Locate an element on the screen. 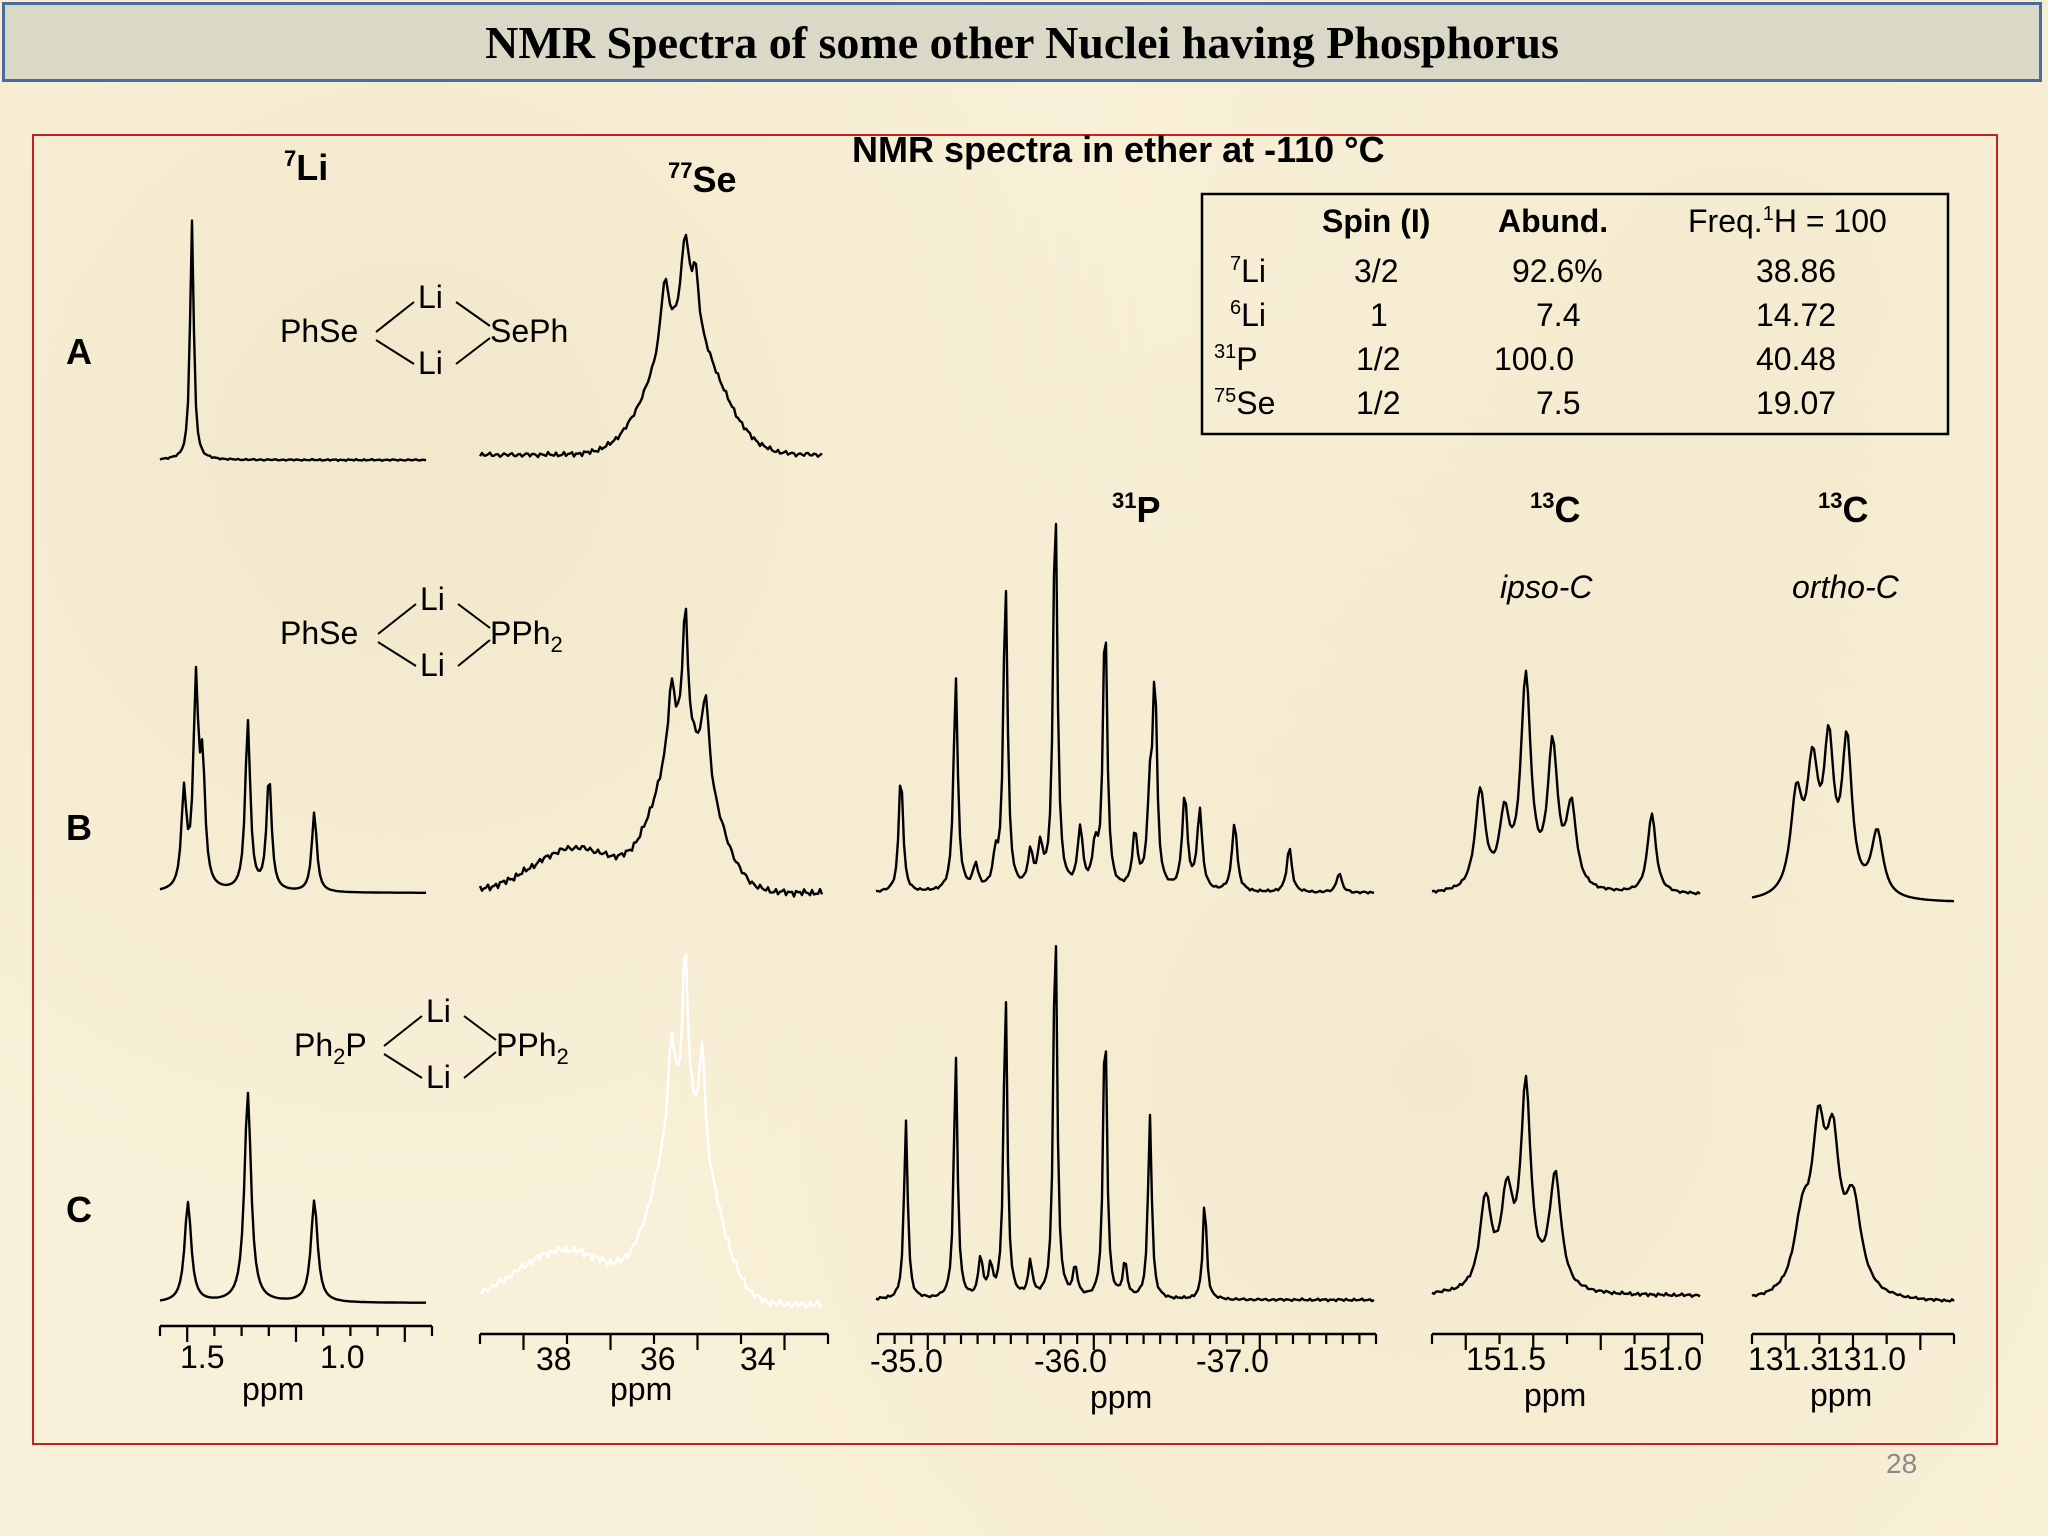 The image size is (2048, 1536). li-b-trace is located at coordinates (292, 779).